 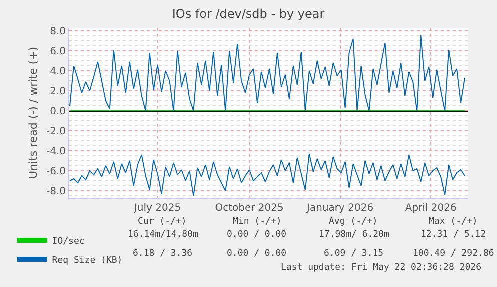 I want to click on y-tick-label: 0.0, so click(x=58, y=112).